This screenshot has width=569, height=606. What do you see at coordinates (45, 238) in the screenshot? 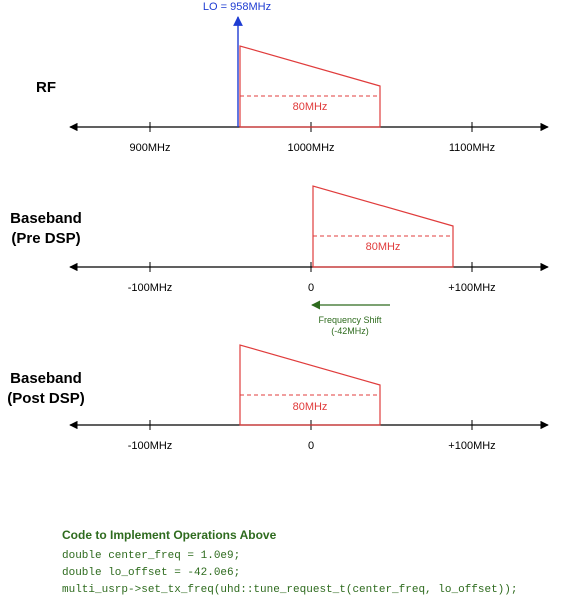
I see `pre-dsp-row-sublabel: (Pre DSP)` at bounding box center [45, 238].